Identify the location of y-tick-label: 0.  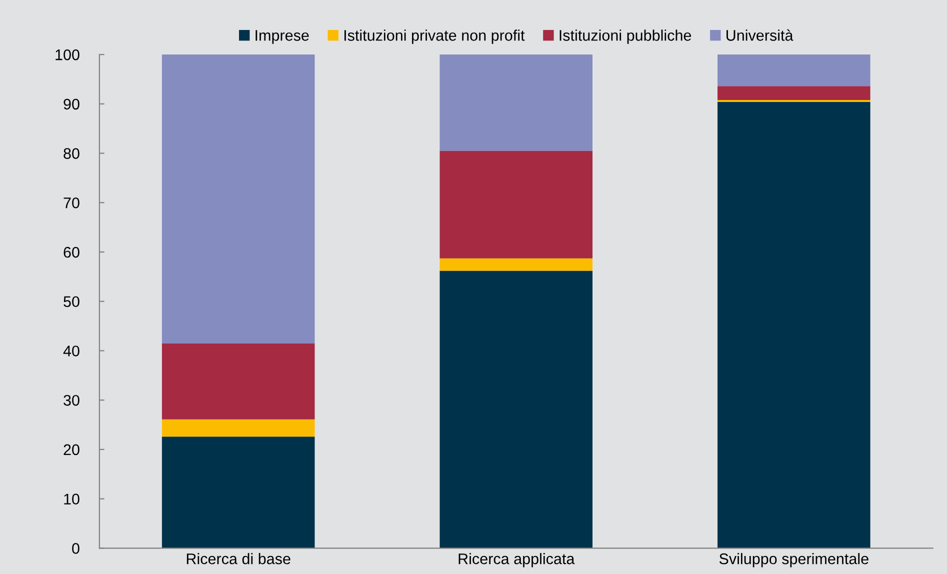
(76, 548).